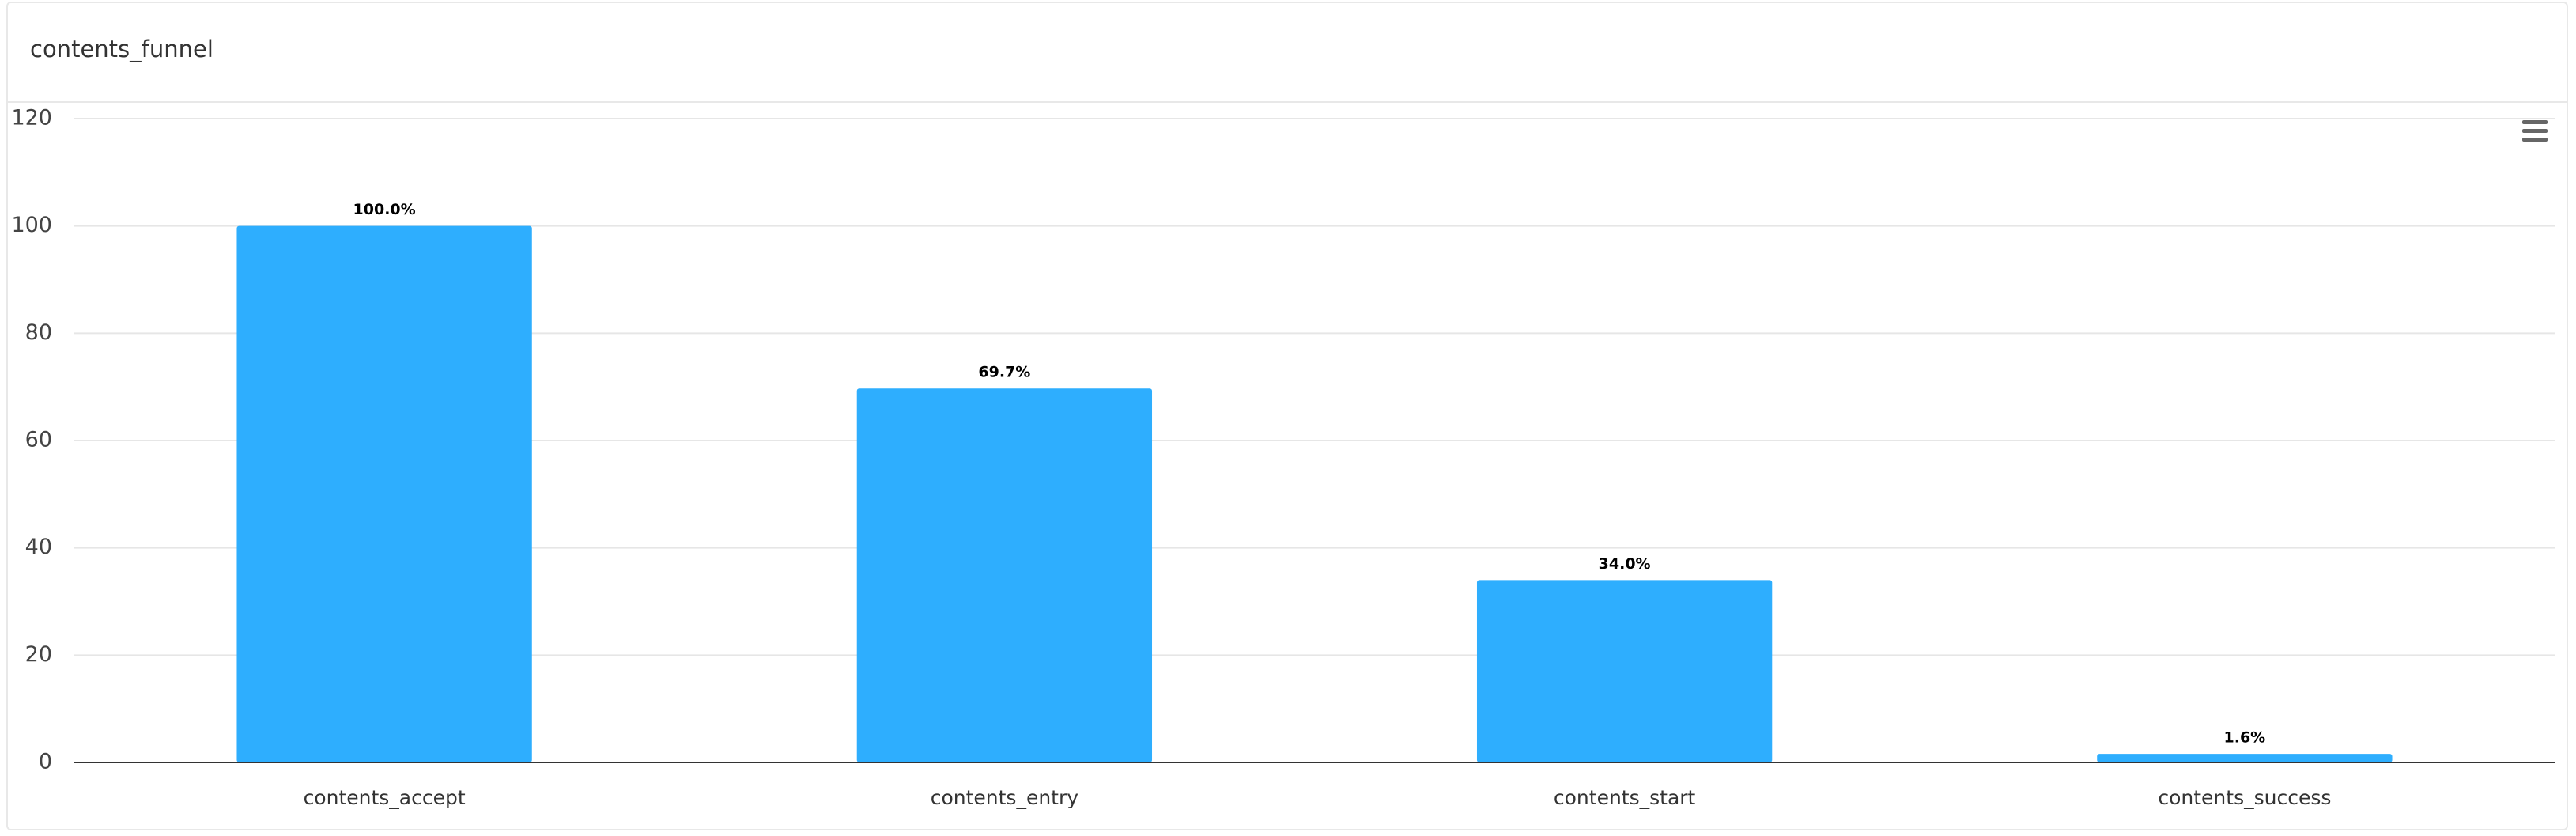 The width and height of the screenshot is (2576, 836). What do you see at coordinates (2245, 738) in the screenshot?
I see `value-label: 1.6%` at bounding box center [2245, 738].